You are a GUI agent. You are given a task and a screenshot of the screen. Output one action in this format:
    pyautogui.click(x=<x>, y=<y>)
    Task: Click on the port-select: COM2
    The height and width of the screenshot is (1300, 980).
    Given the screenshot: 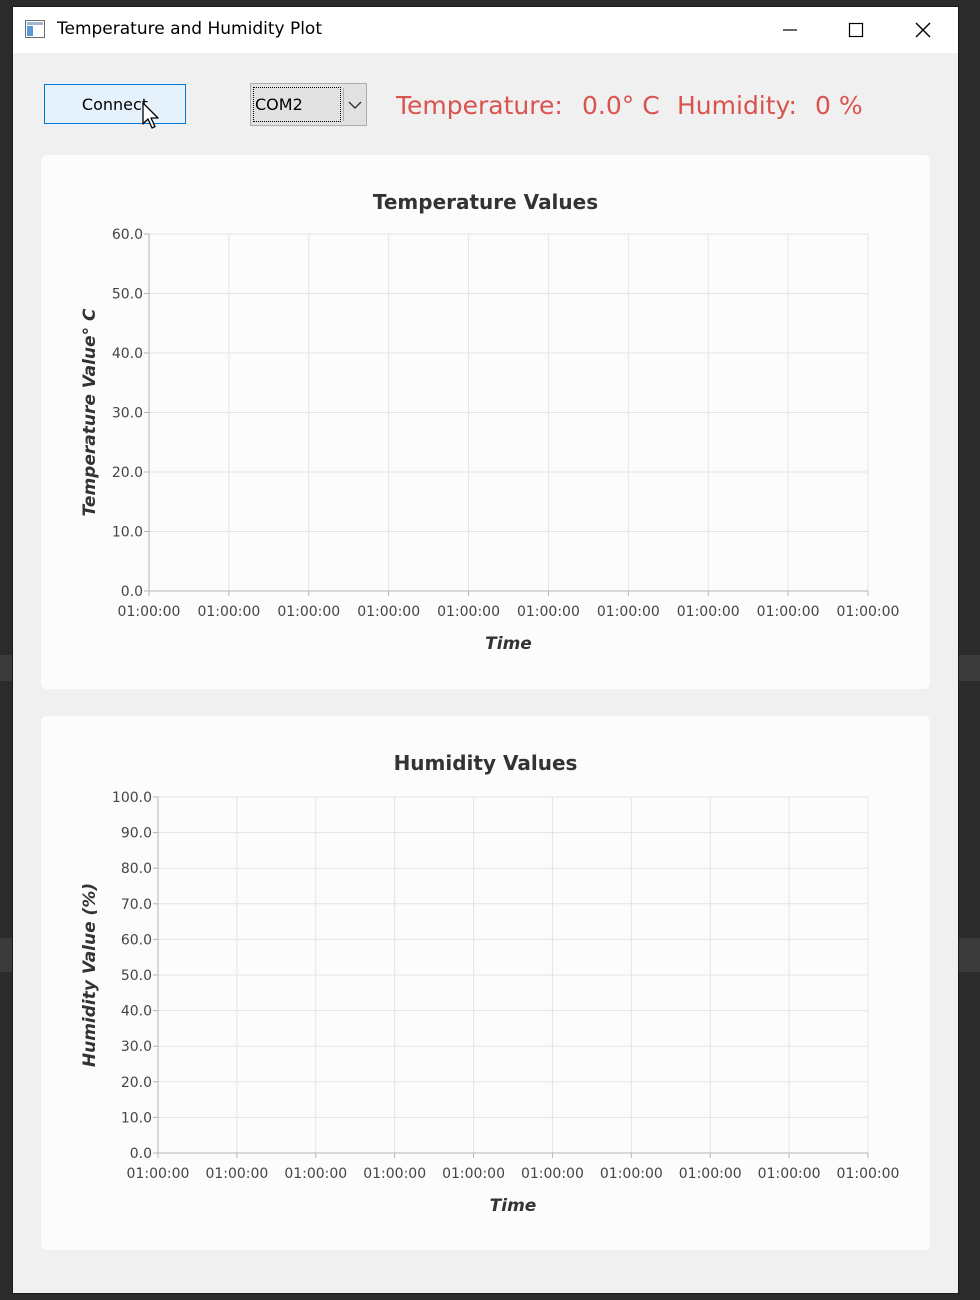 What is the action you would take?
    pyautogui.click(x=308, y=104)
    